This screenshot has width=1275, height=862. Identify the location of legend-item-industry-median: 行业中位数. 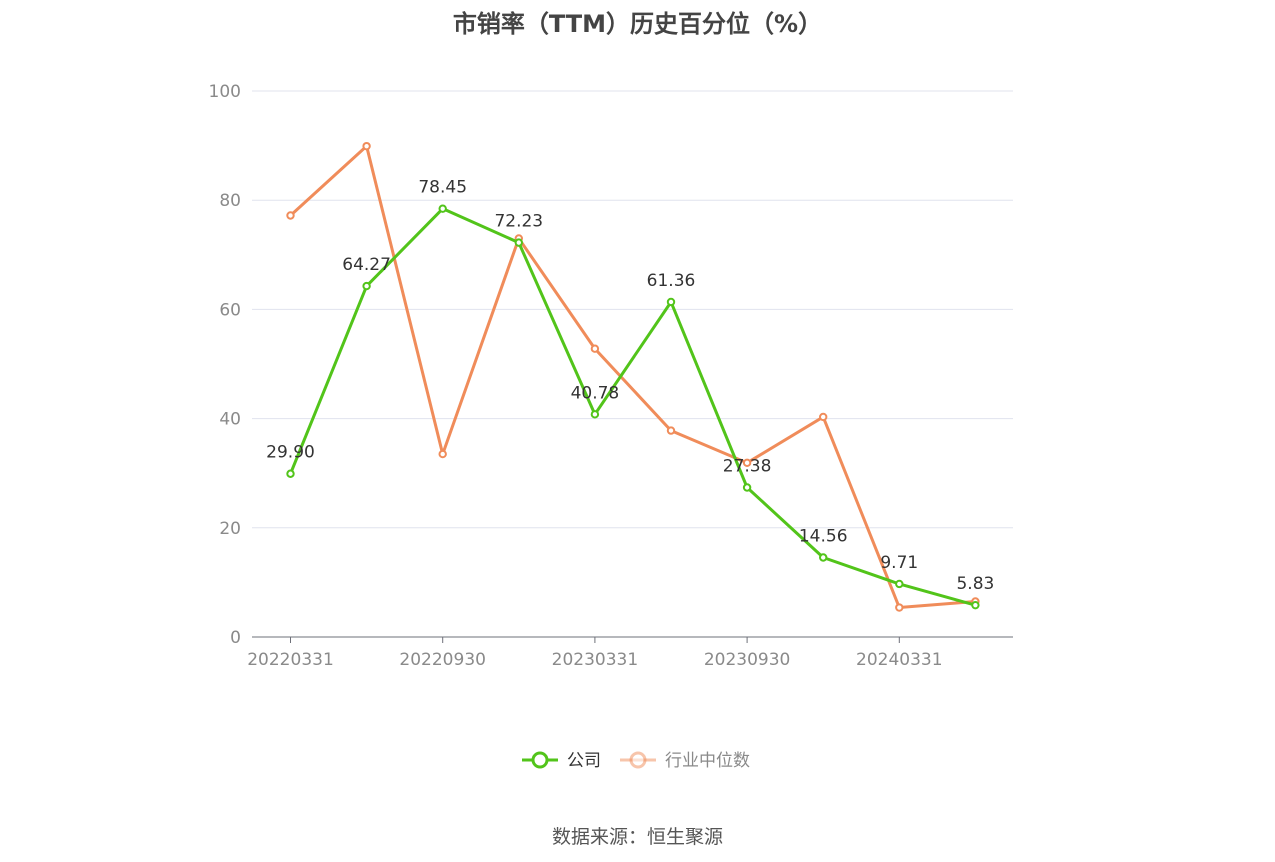
(685, 761).